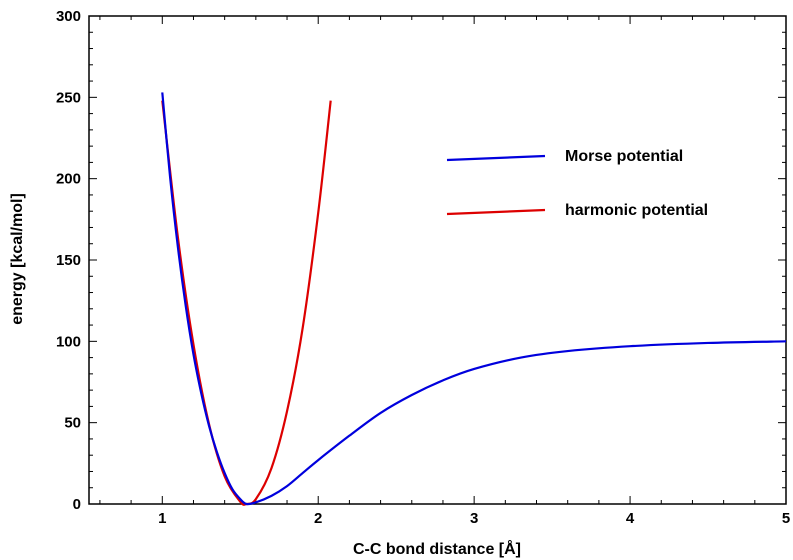 The height and width of the screenshot is (560, 793). I want to click on x-tick-label: 1, so click(162, 518).